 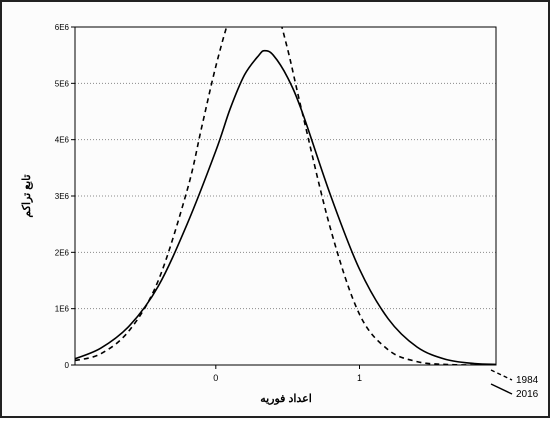 I want to click on x-tick-label: 0, so click(x=215, y=378).